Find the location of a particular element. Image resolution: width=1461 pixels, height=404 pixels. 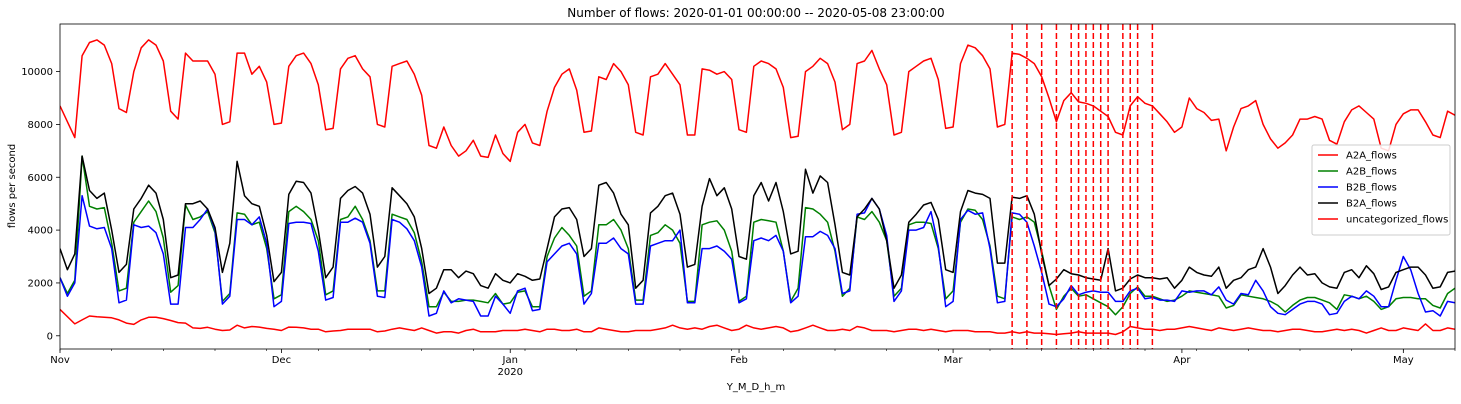

y-tick-label: 10000 is located at coordinates (37, 72).